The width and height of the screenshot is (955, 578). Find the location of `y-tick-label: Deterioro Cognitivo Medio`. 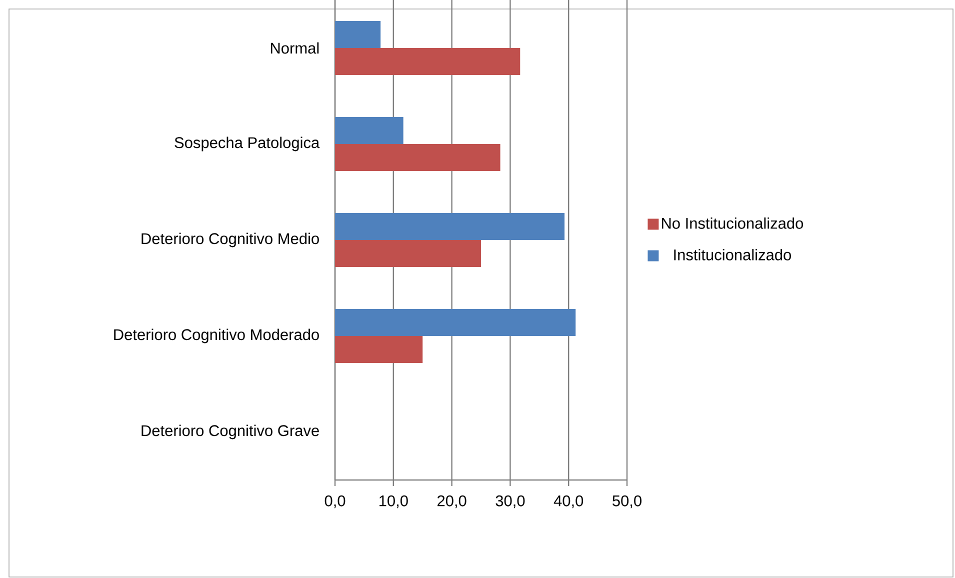

y-tick-label: Deterioro Cognitivo Medio is located at coordinates (230, 240).